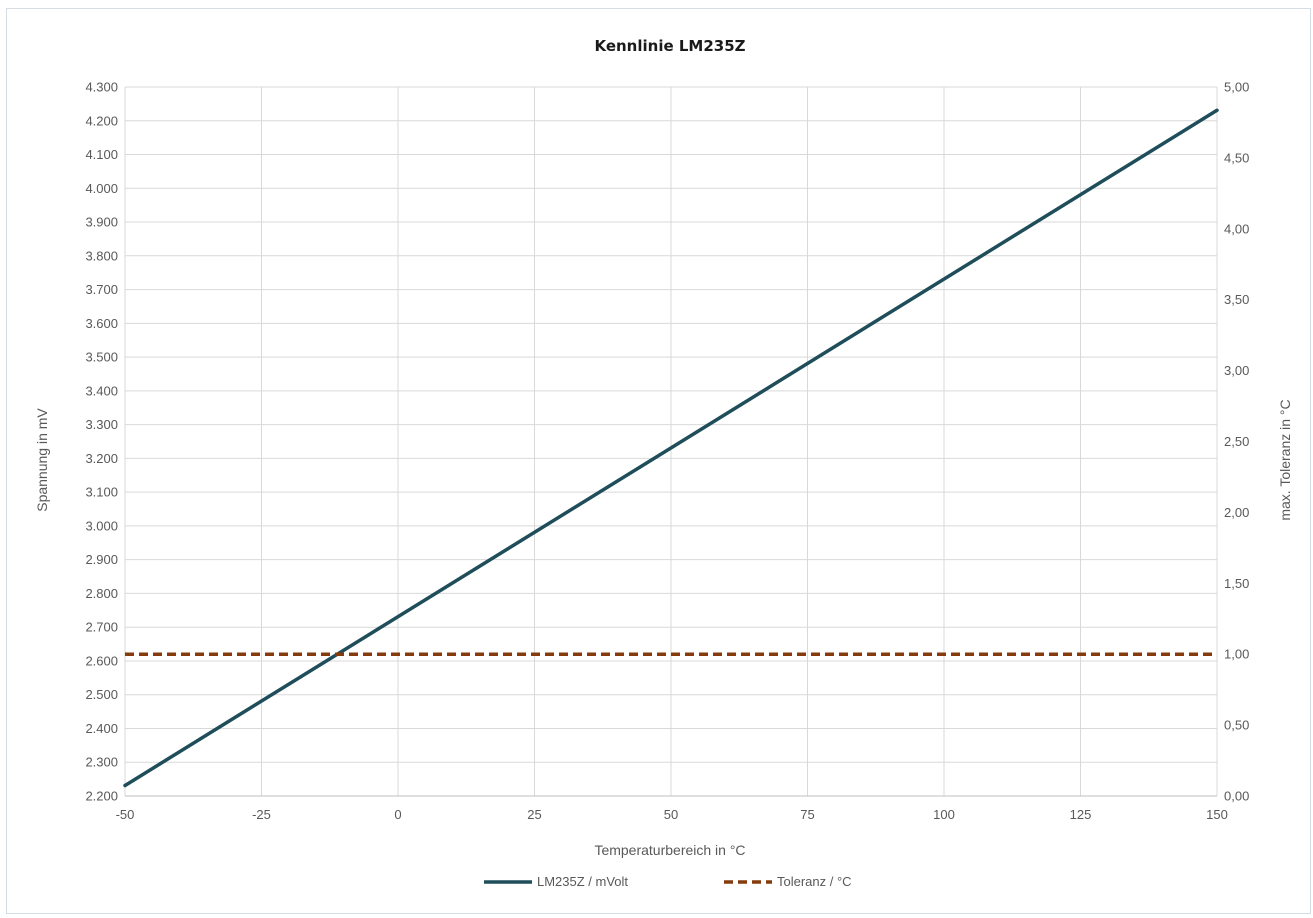  What do you see at coordinates (1081, 814) in the screenshot?
I see `x-tick-label: 125` at bounding box center [1081, 814].